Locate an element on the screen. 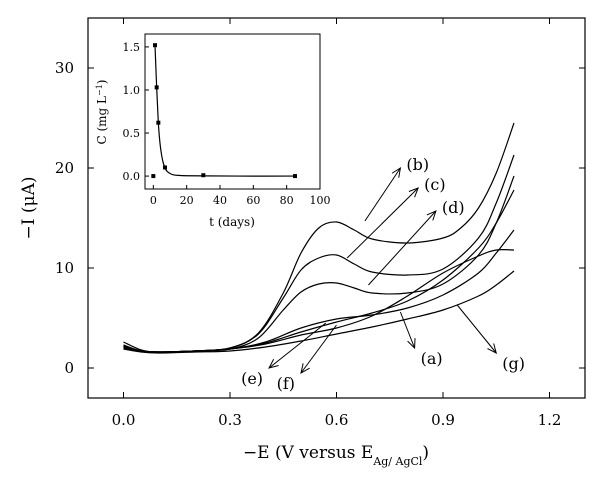  inset-y-axis-title: C (mg L−1) is located at coordinates (102, 111).